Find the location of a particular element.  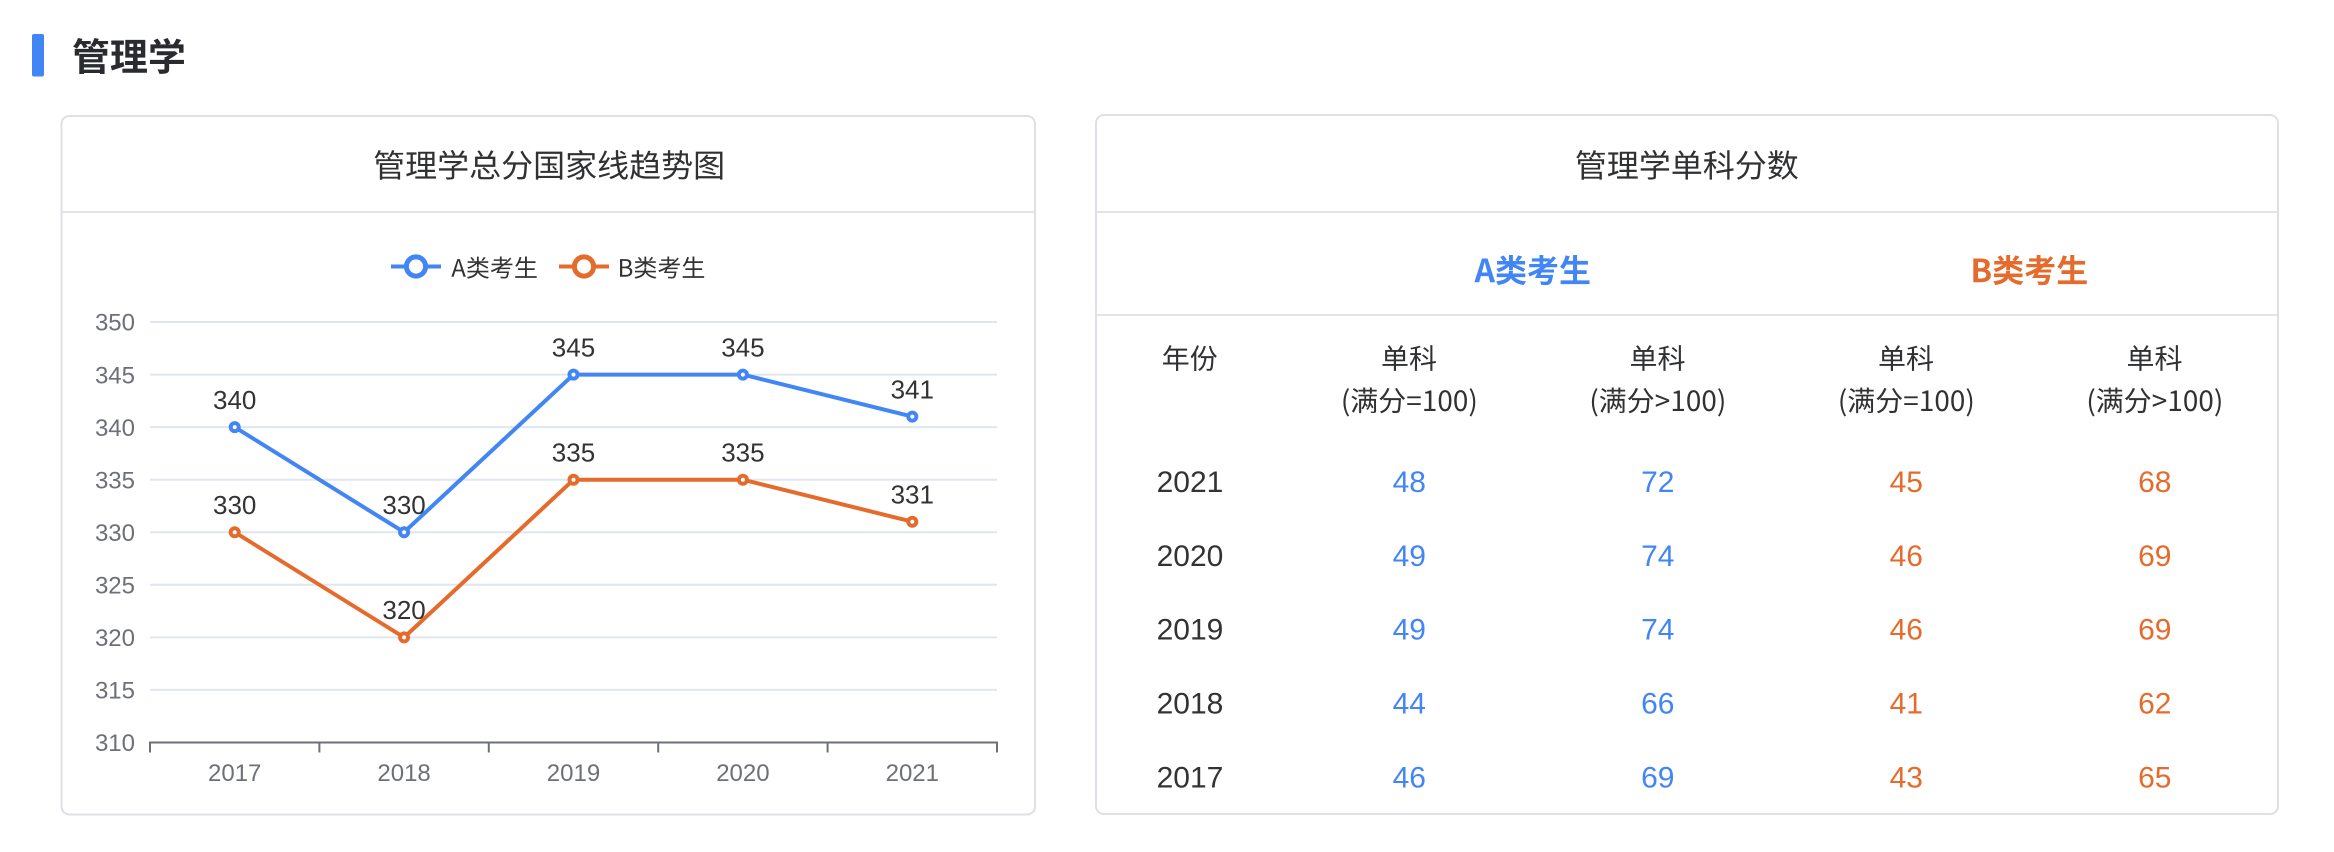

svg-text: 45 is located at coordinates (1906, 482).